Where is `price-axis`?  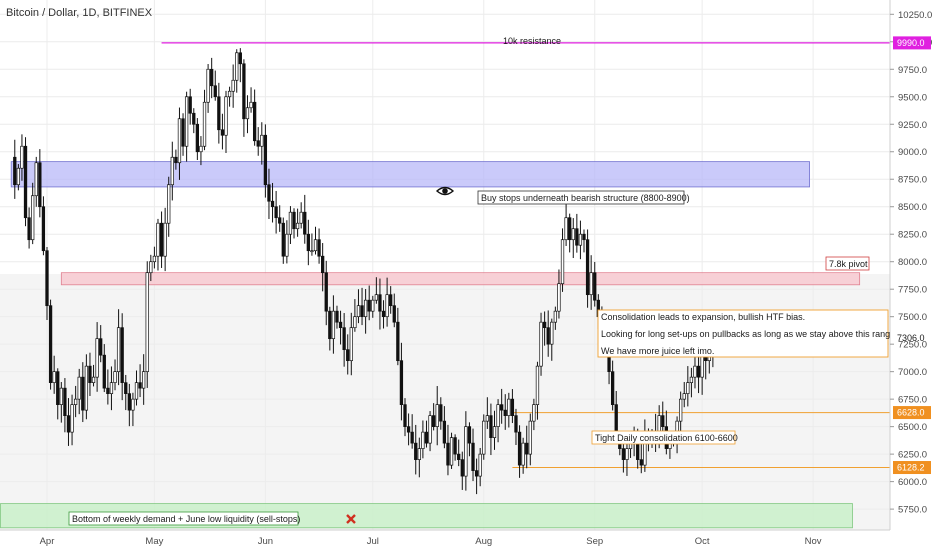
price-axis is located at coordinates (911, 275).